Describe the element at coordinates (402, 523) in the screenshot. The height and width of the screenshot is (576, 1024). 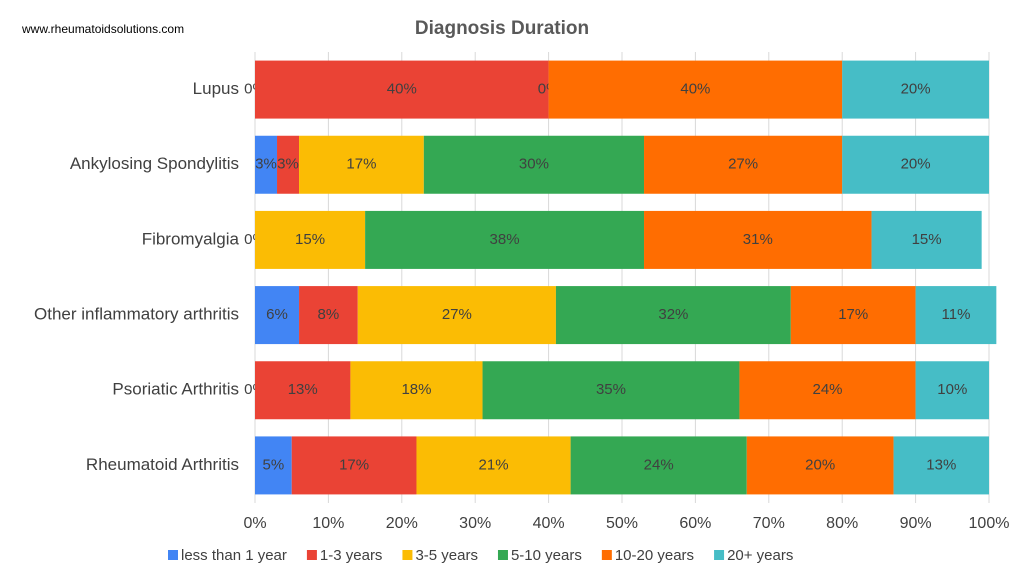
I see `x-tick-label: 20%` at that location.